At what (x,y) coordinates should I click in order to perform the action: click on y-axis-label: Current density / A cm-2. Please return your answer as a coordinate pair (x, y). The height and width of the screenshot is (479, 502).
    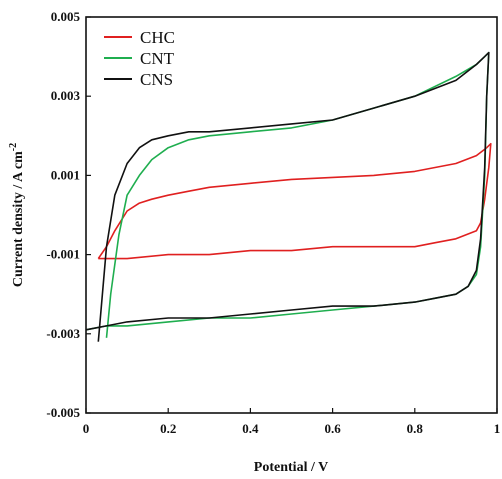
    Looking at the image, I should click on (17, 215).